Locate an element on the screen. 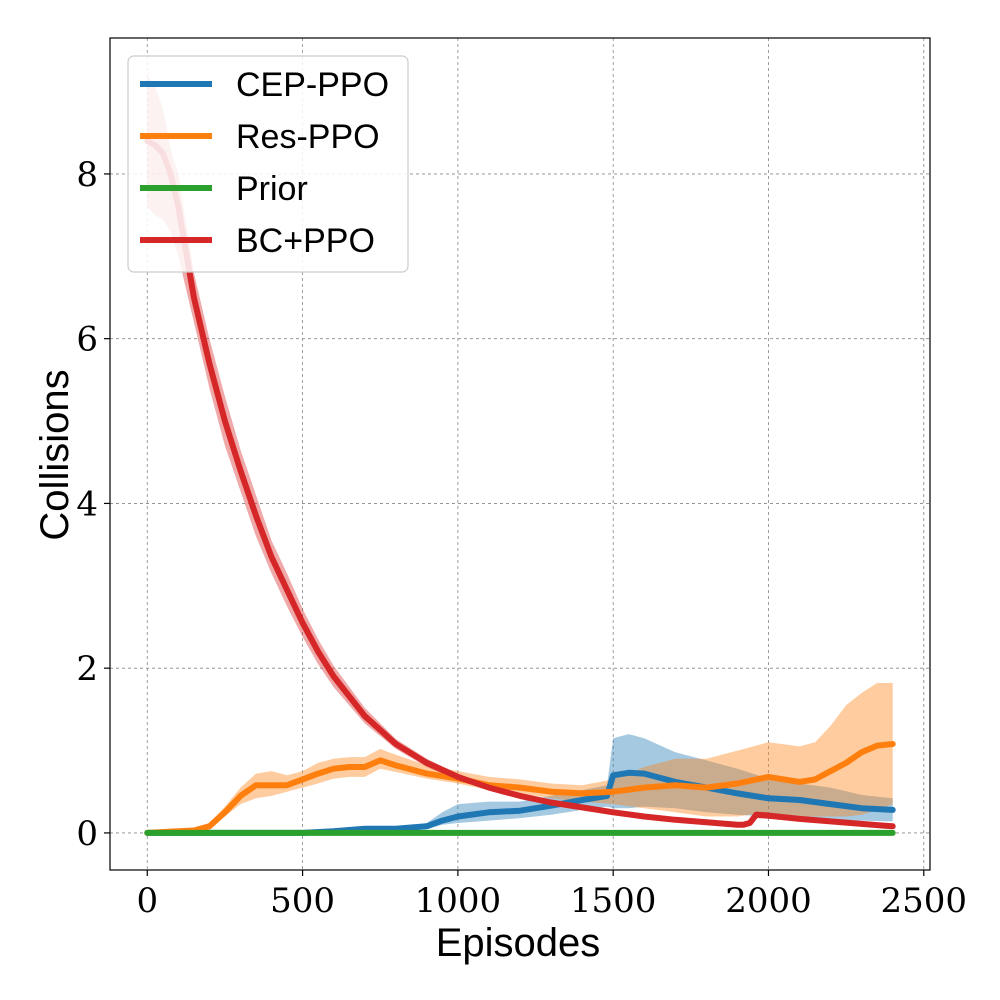 This screenshot has height=1000, width=1000. x-tick-label: 1000 is located at coordinates (458, 901).